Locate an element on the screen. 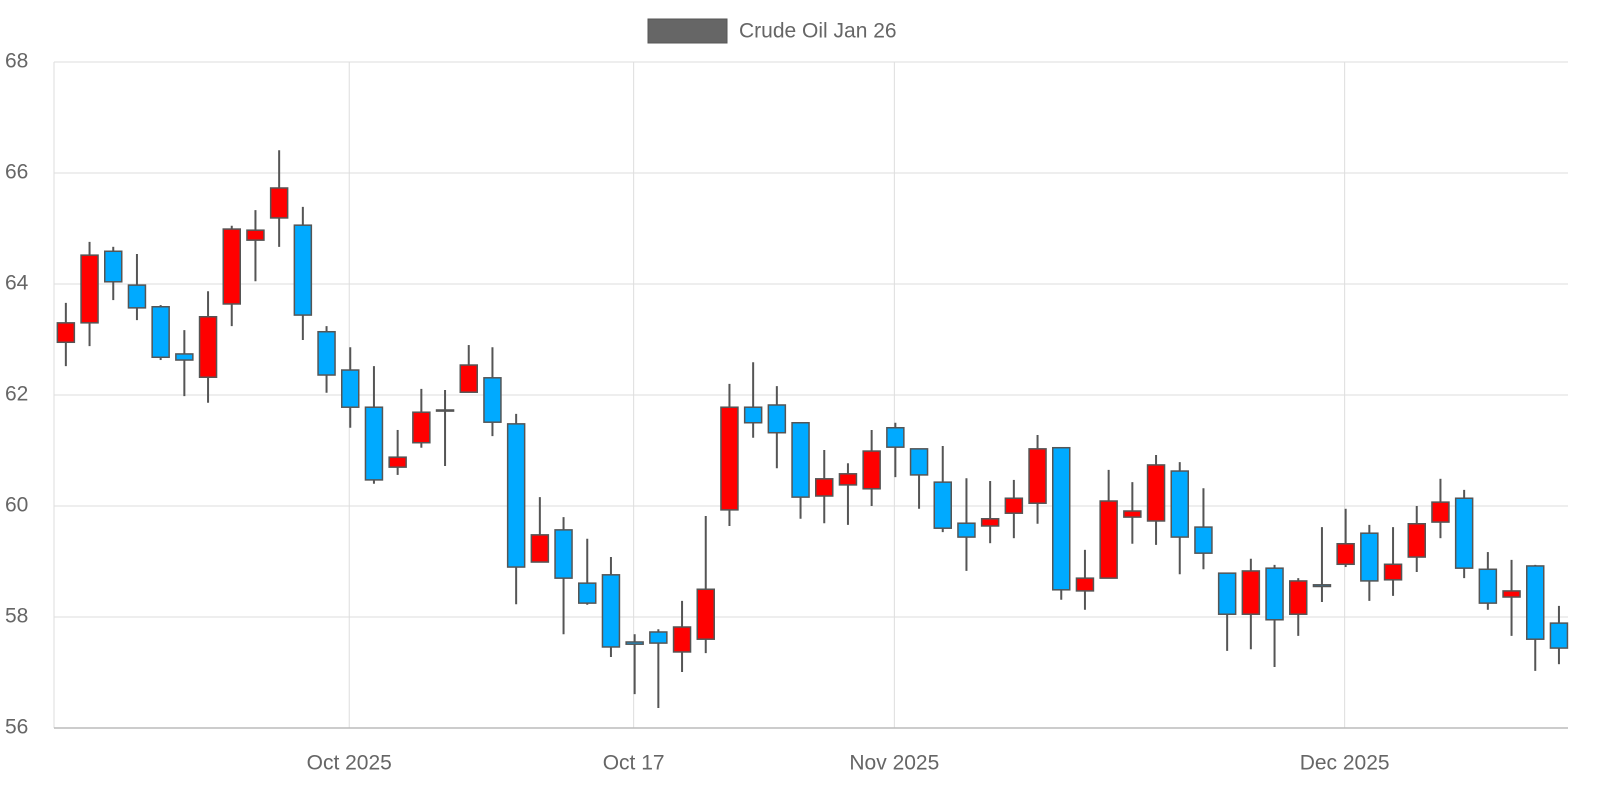 The image size is (1600, 800). x-tick-label: Nov 2025 is located at coordinates (894, 763).